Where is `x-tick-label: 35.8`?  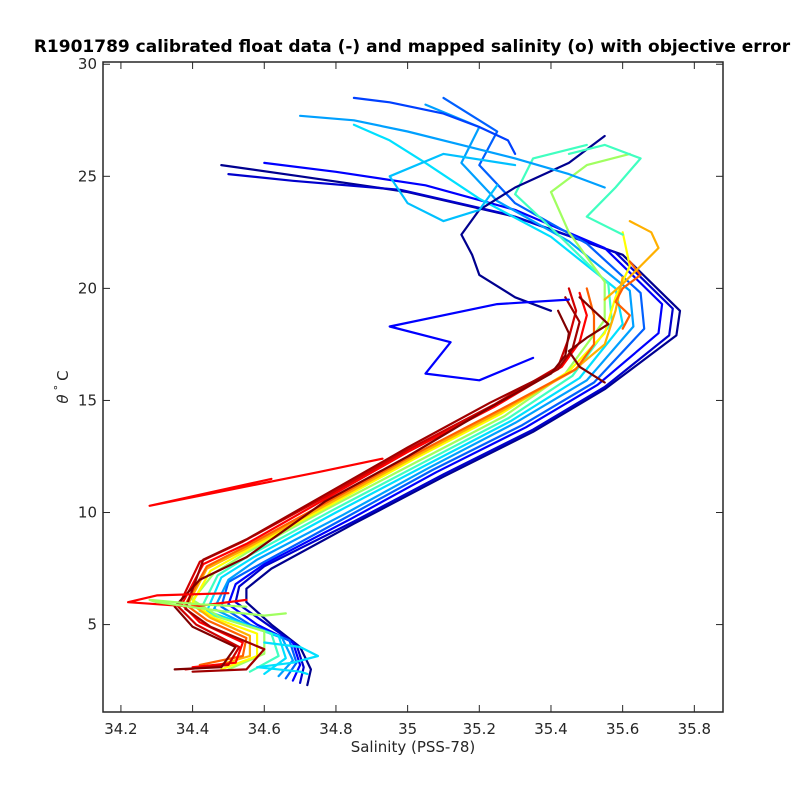 x-tick-label: 35.8 is located at coordinates (694, 729).